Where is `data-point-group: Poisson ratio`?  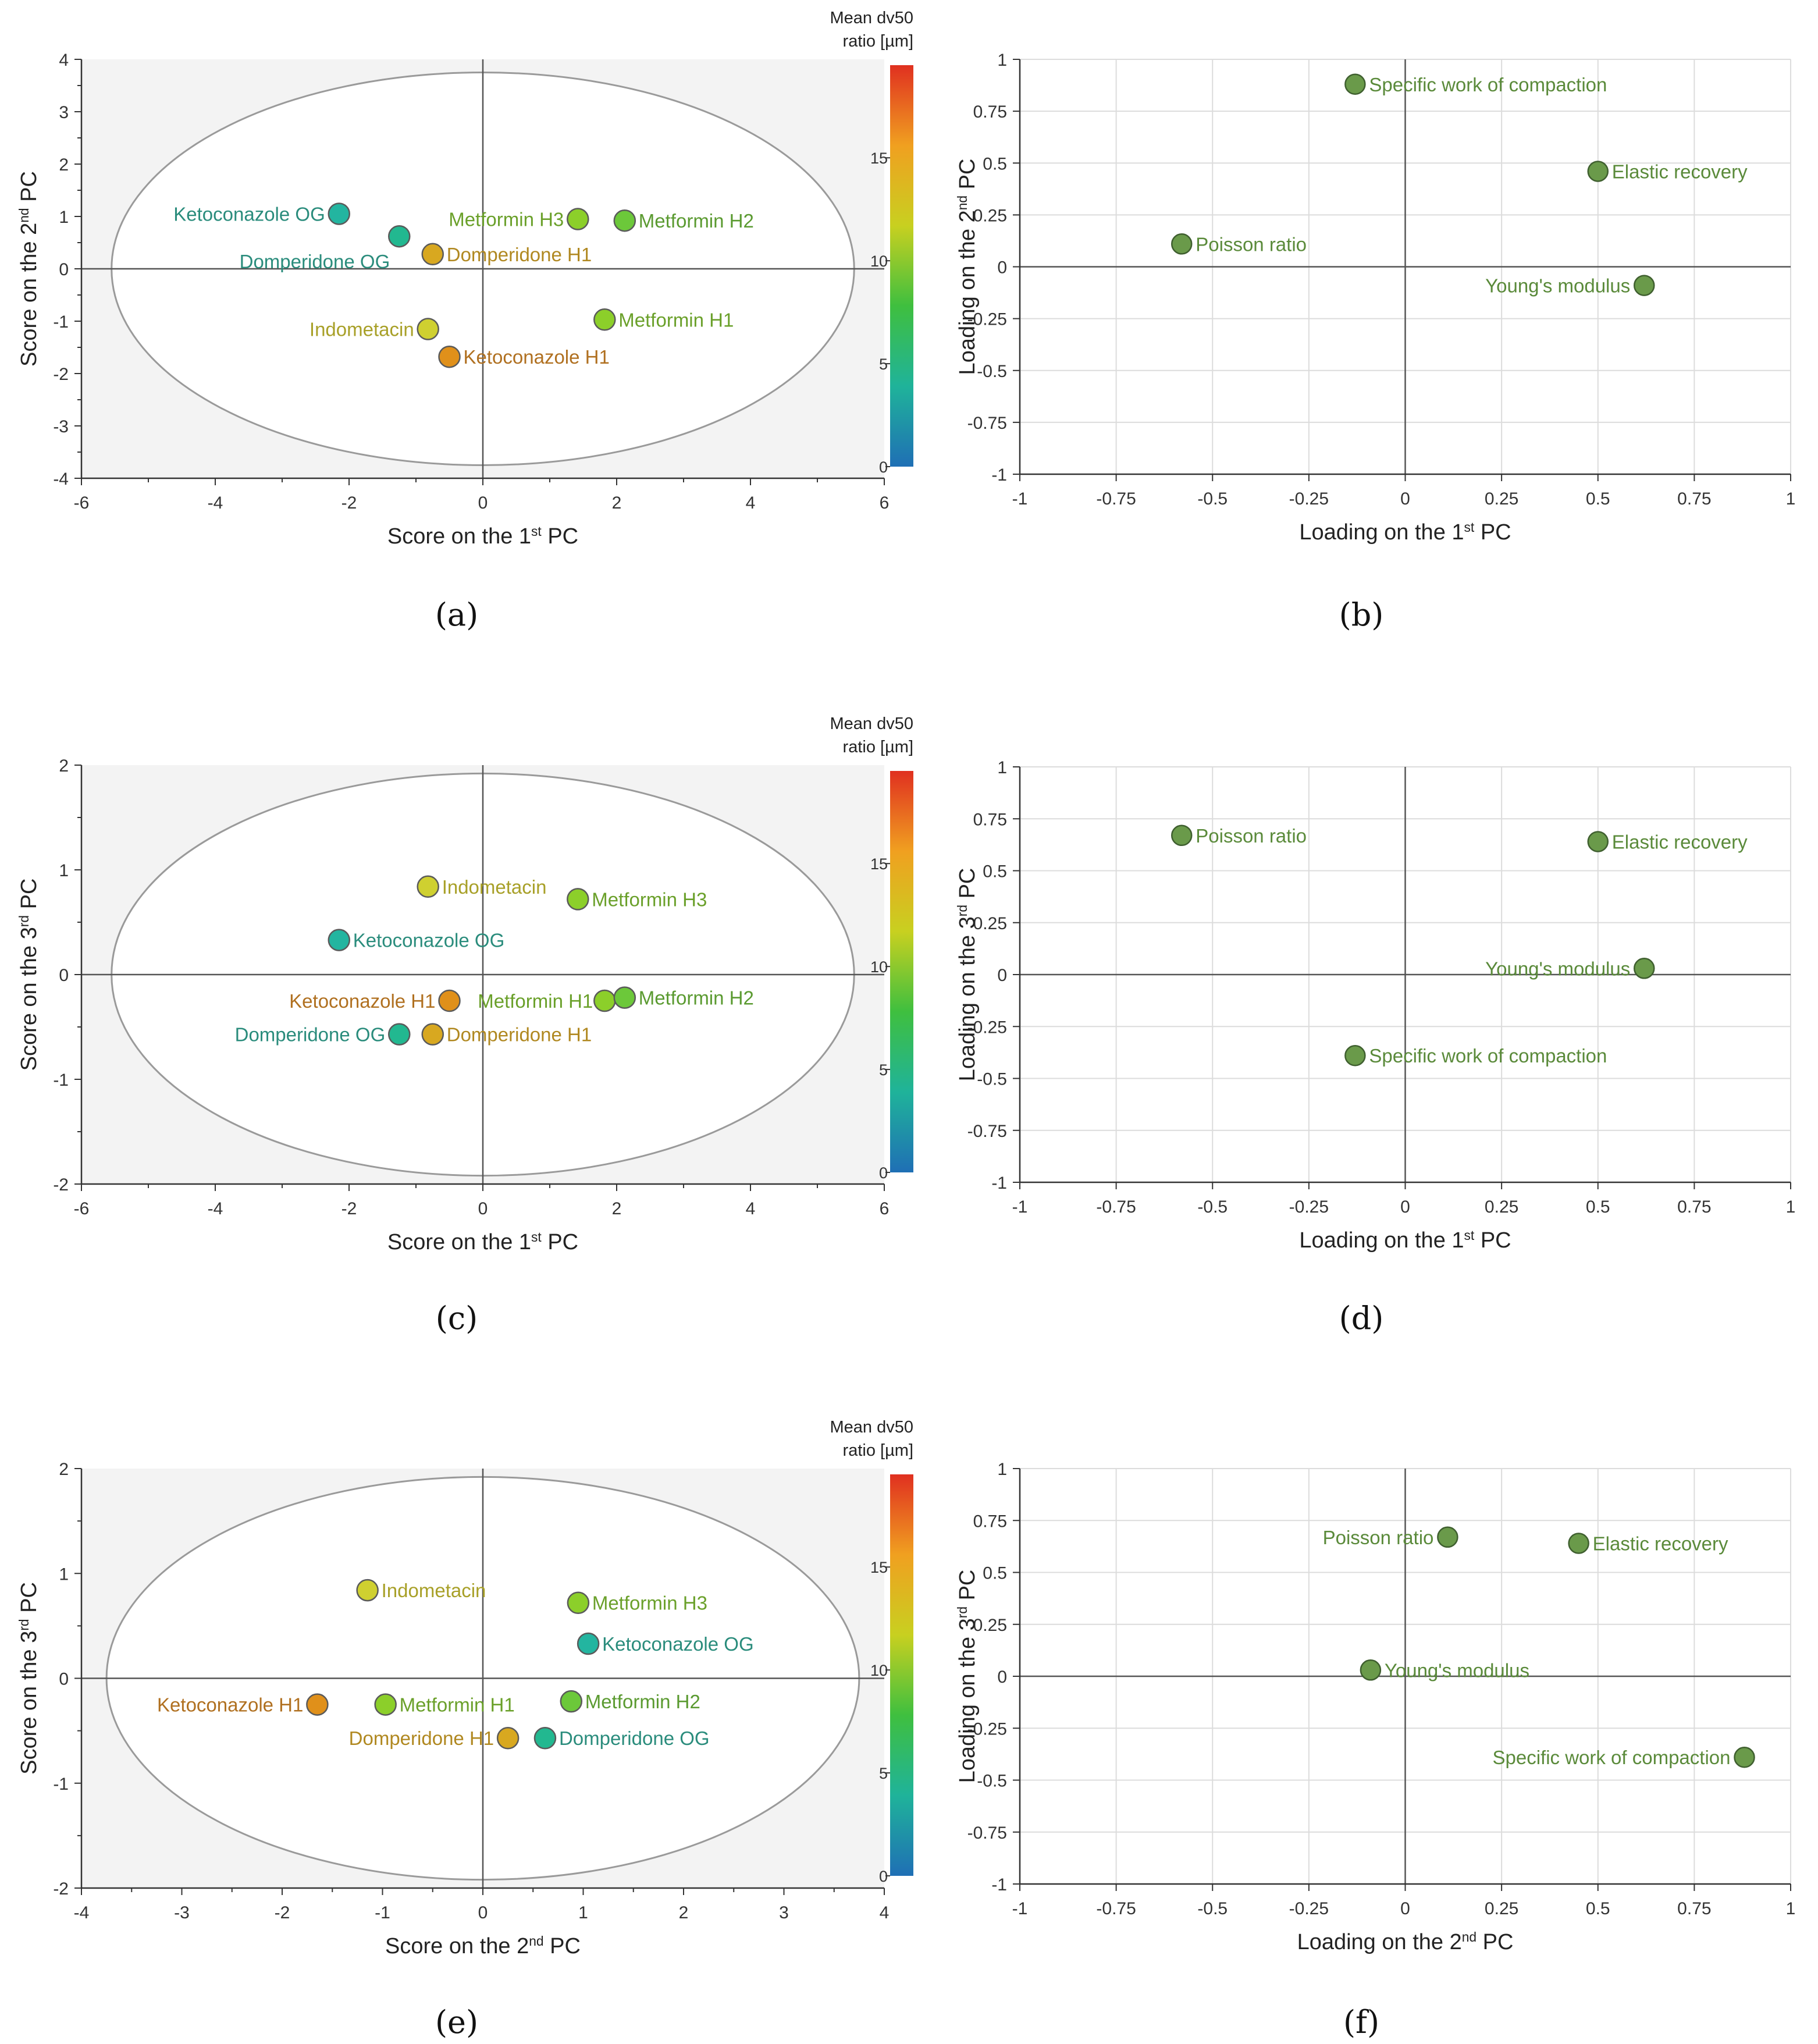 data-point-group: Poisson ratio is located at coordinates (1390, 1537).